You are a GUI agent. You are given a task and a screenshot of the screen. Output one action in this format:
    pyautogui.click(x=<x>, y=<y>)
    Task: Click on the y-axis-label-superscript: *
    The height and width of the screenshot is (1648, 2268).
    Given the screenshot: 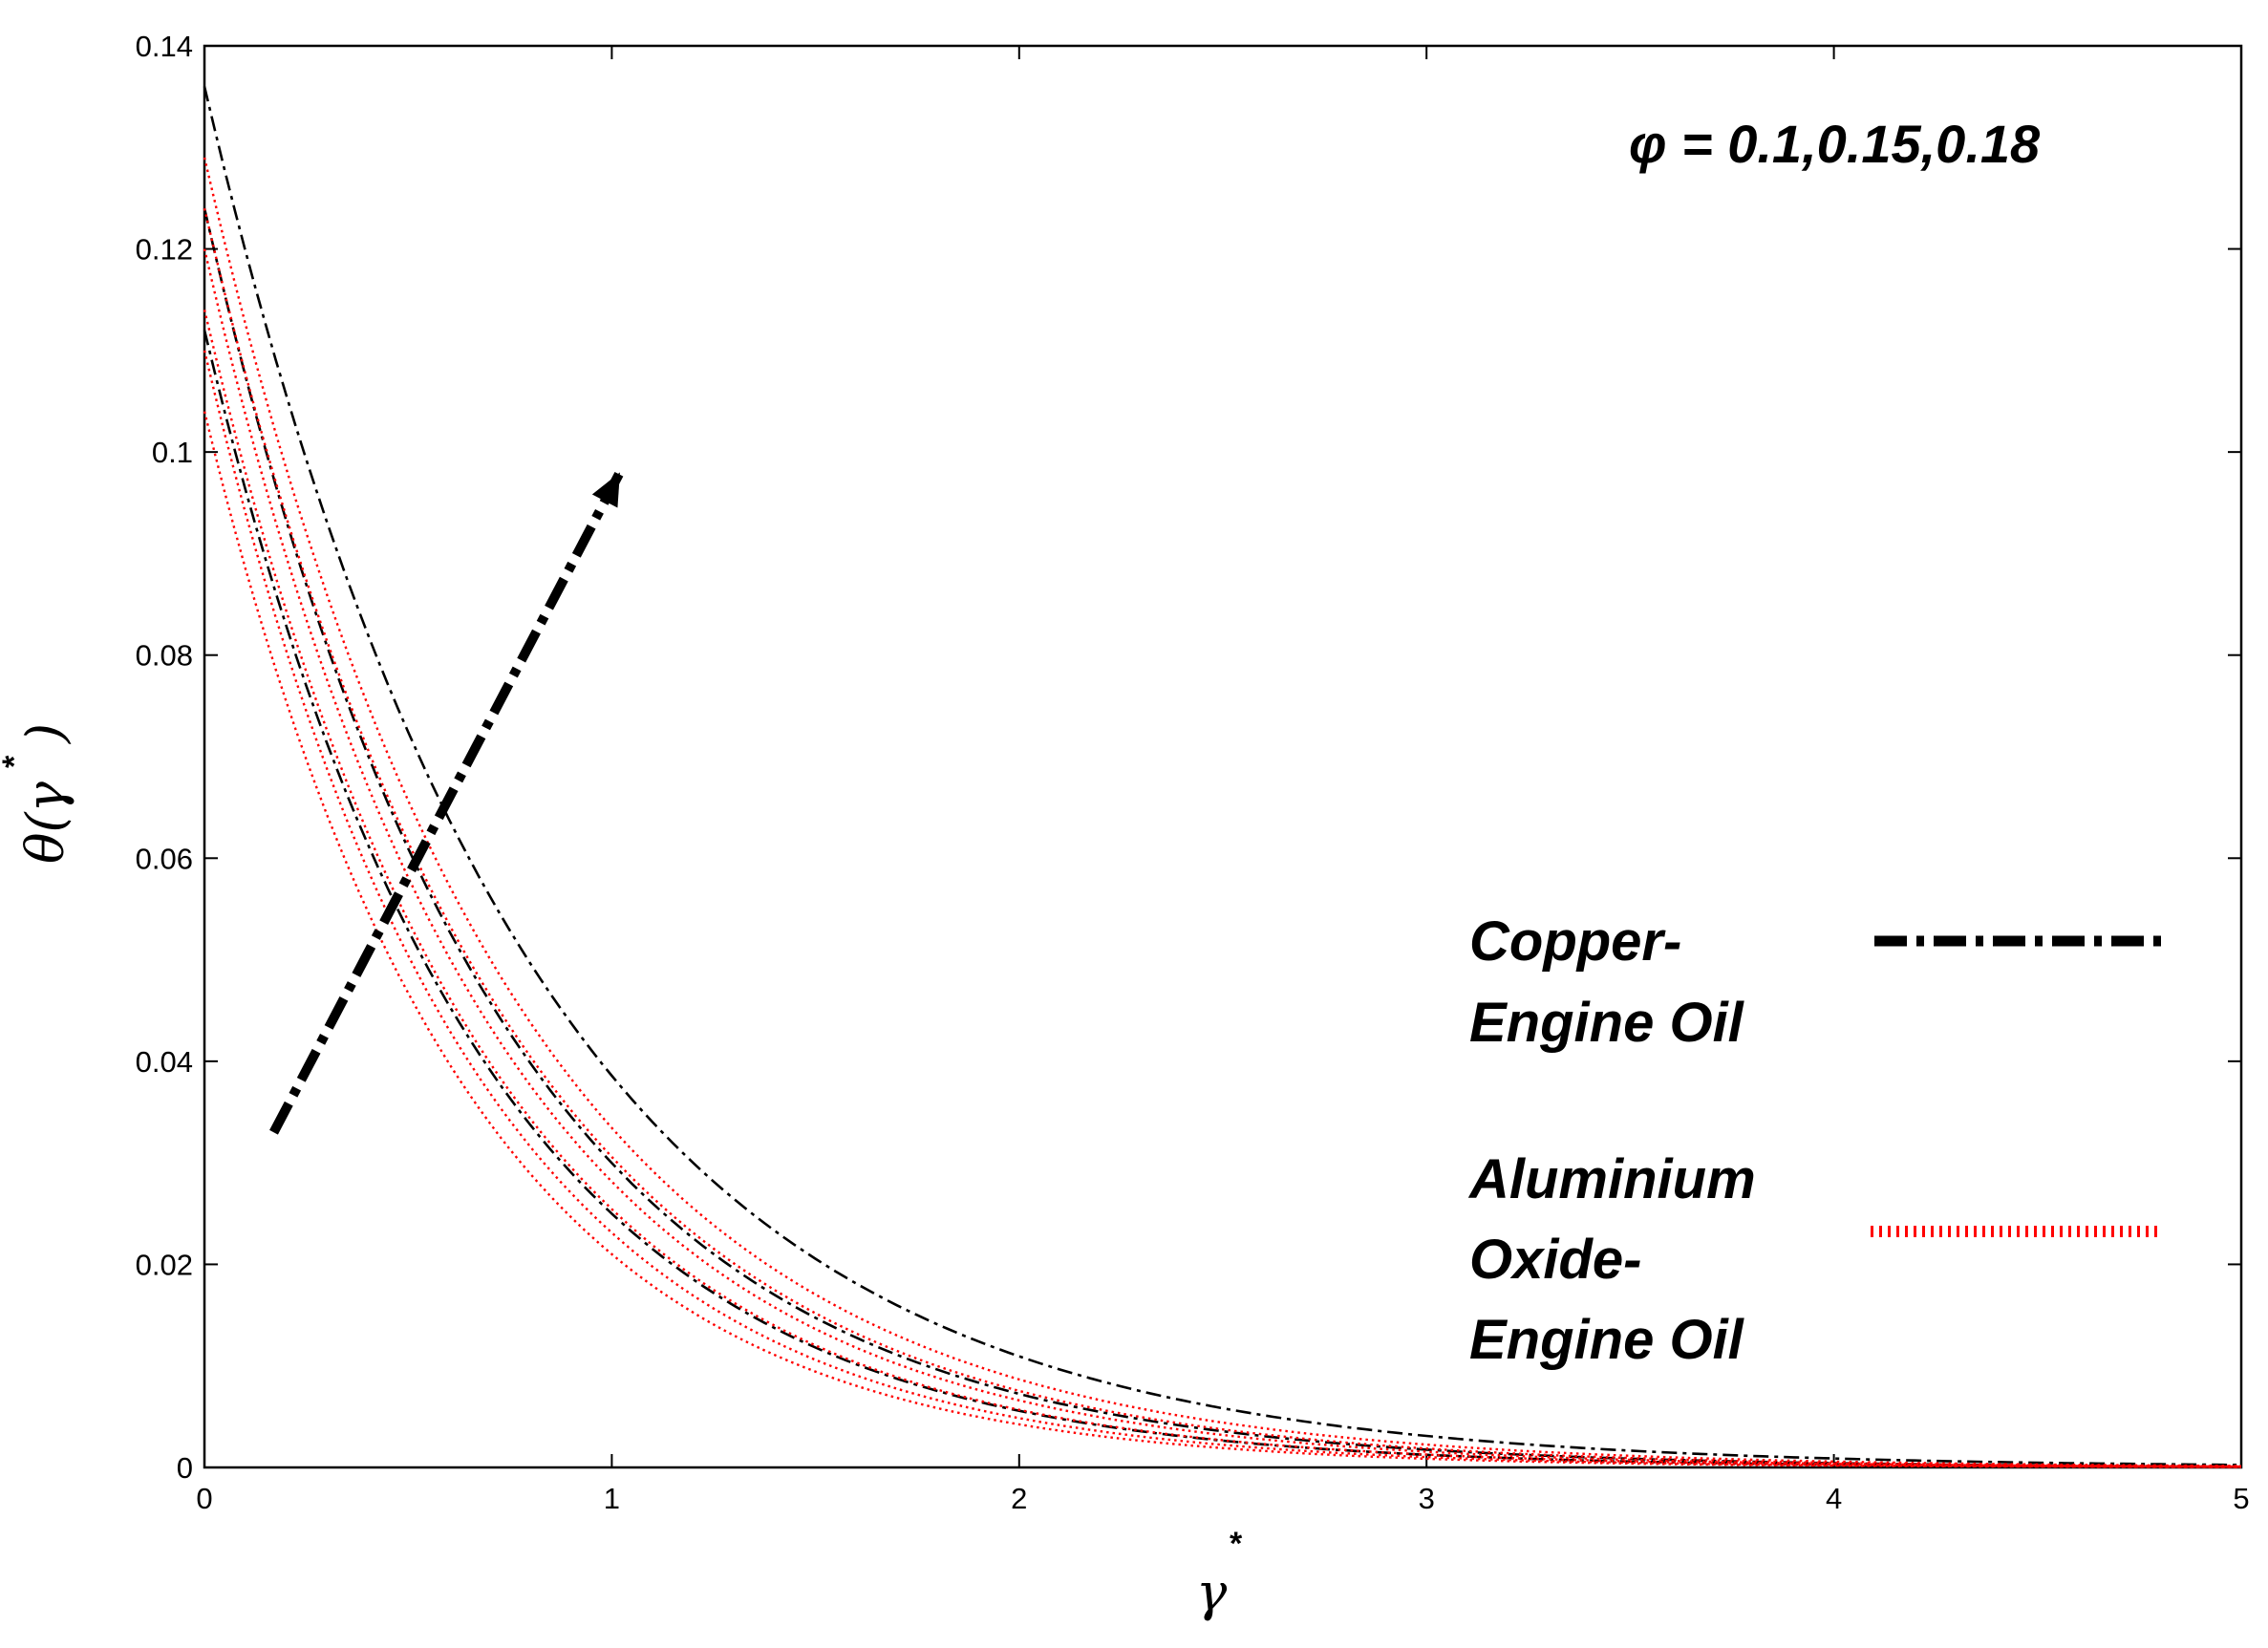 What is the action you would take?
    pyautogui.click(x=16, y=762)
    